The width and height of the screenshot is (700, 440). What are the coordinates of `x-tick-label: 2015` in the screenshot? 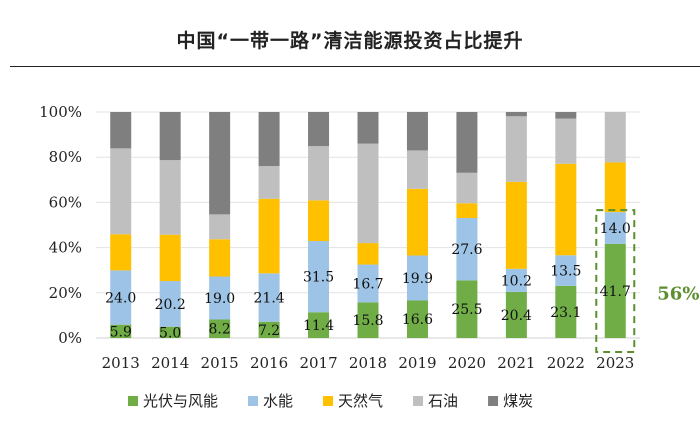 It's located at (220, 363).